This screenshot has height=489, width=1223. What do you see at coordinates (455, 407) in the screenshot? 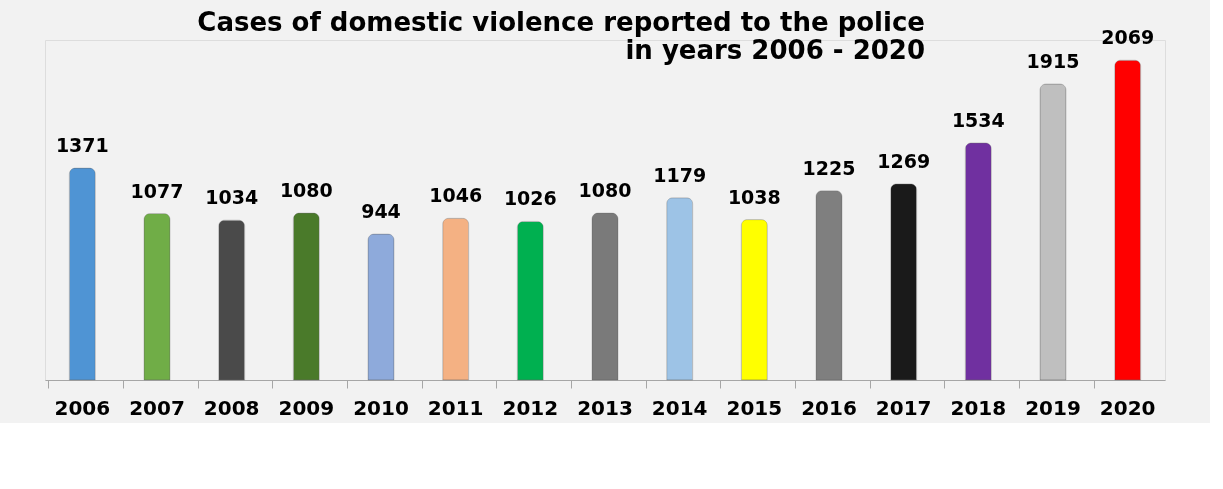
I see `x-tick-label: 2011` at bounding box center [455, 407].